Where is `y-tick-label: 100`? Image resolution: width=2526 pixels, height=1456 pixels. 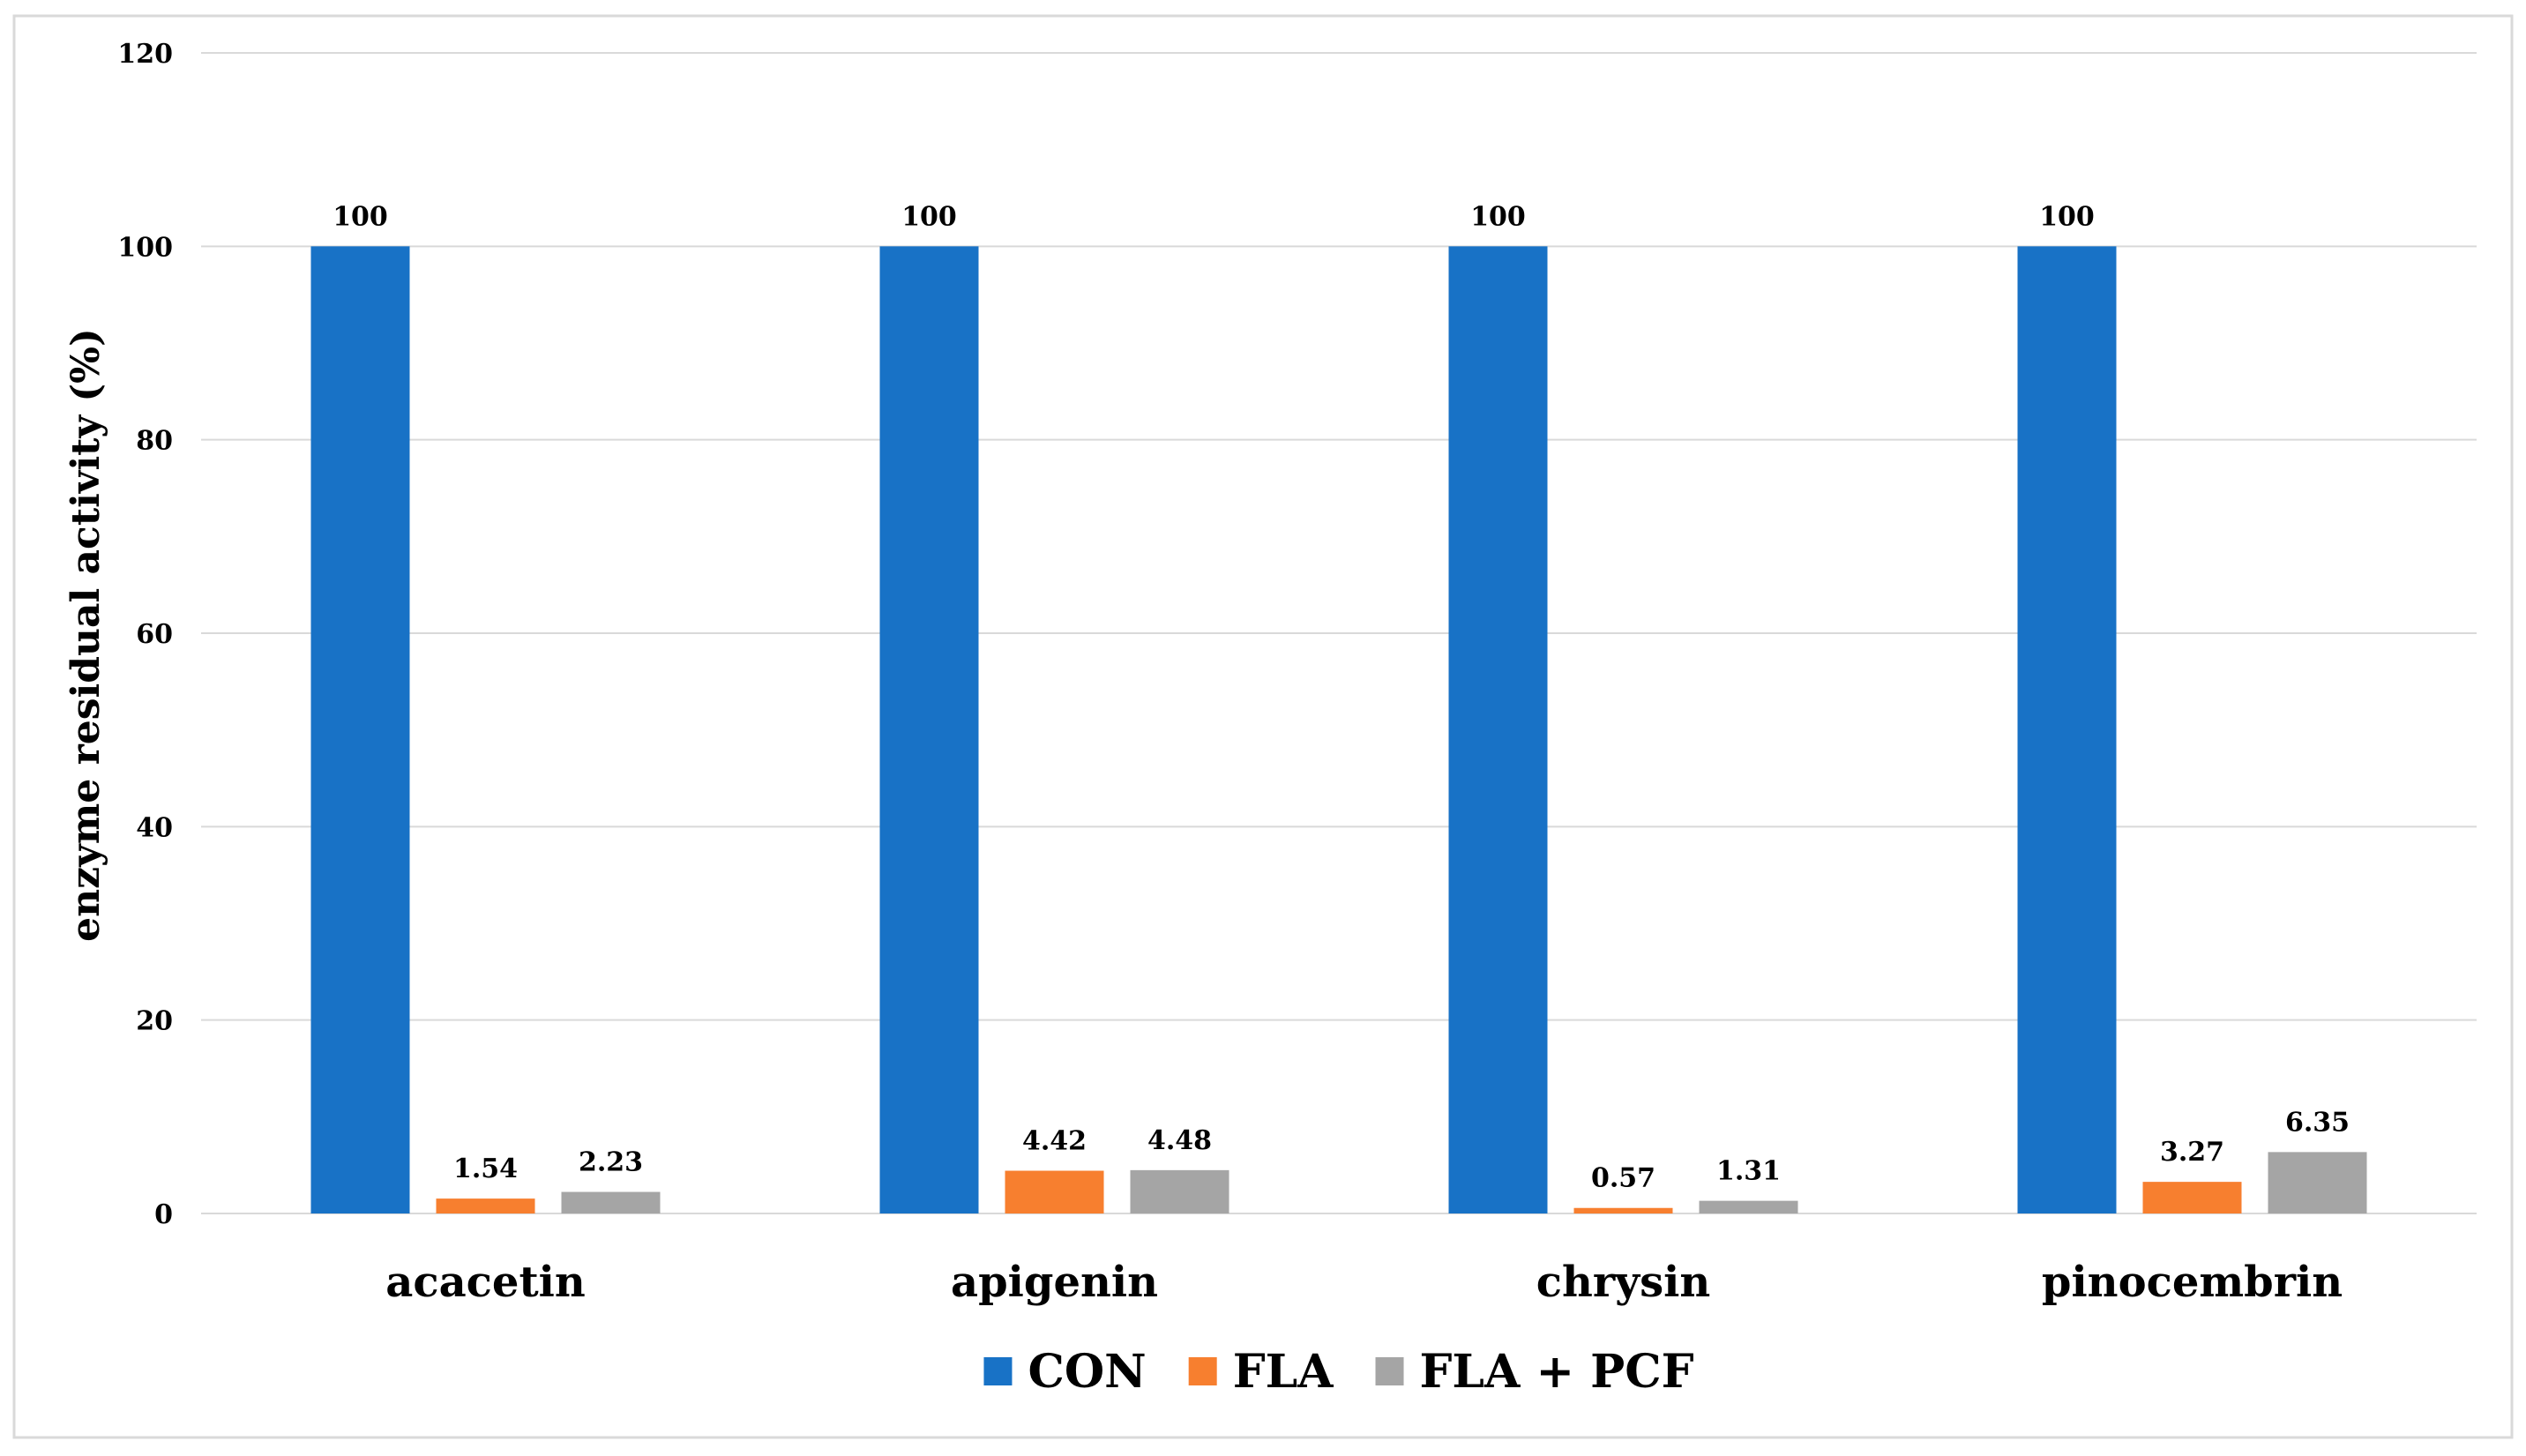 y-tick-label: 100 is located at coordinates (145, 247).